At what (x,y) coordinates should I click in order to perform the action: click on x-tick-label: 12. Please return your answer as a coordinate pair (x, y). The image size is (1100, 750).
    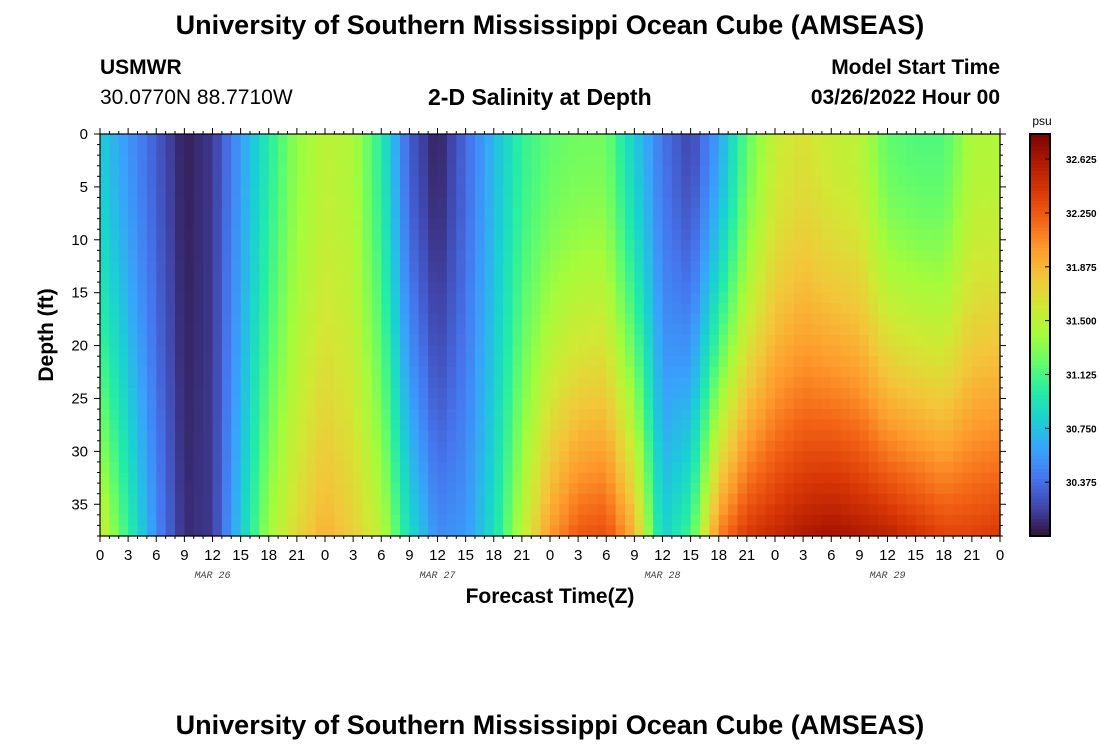
    Looking at the image, I should click on (662, 555).